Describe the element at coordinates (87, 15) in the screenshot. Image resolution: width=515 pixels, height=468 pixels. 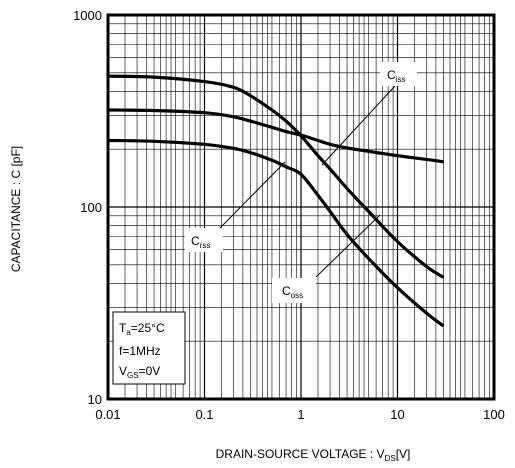
I see `y-tick-label: 1000` at that location.